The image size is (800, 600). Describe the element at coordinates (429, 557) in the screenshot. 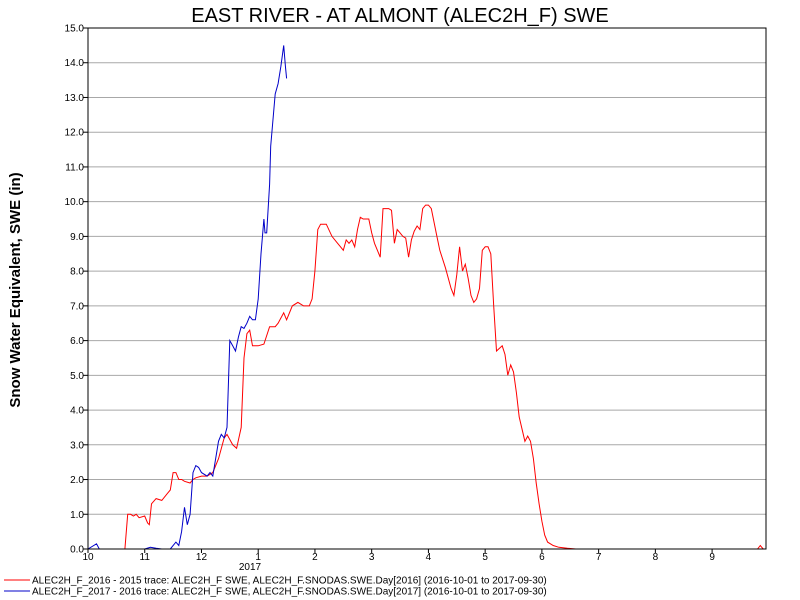

I see `x-tick-label: 4` at that location.